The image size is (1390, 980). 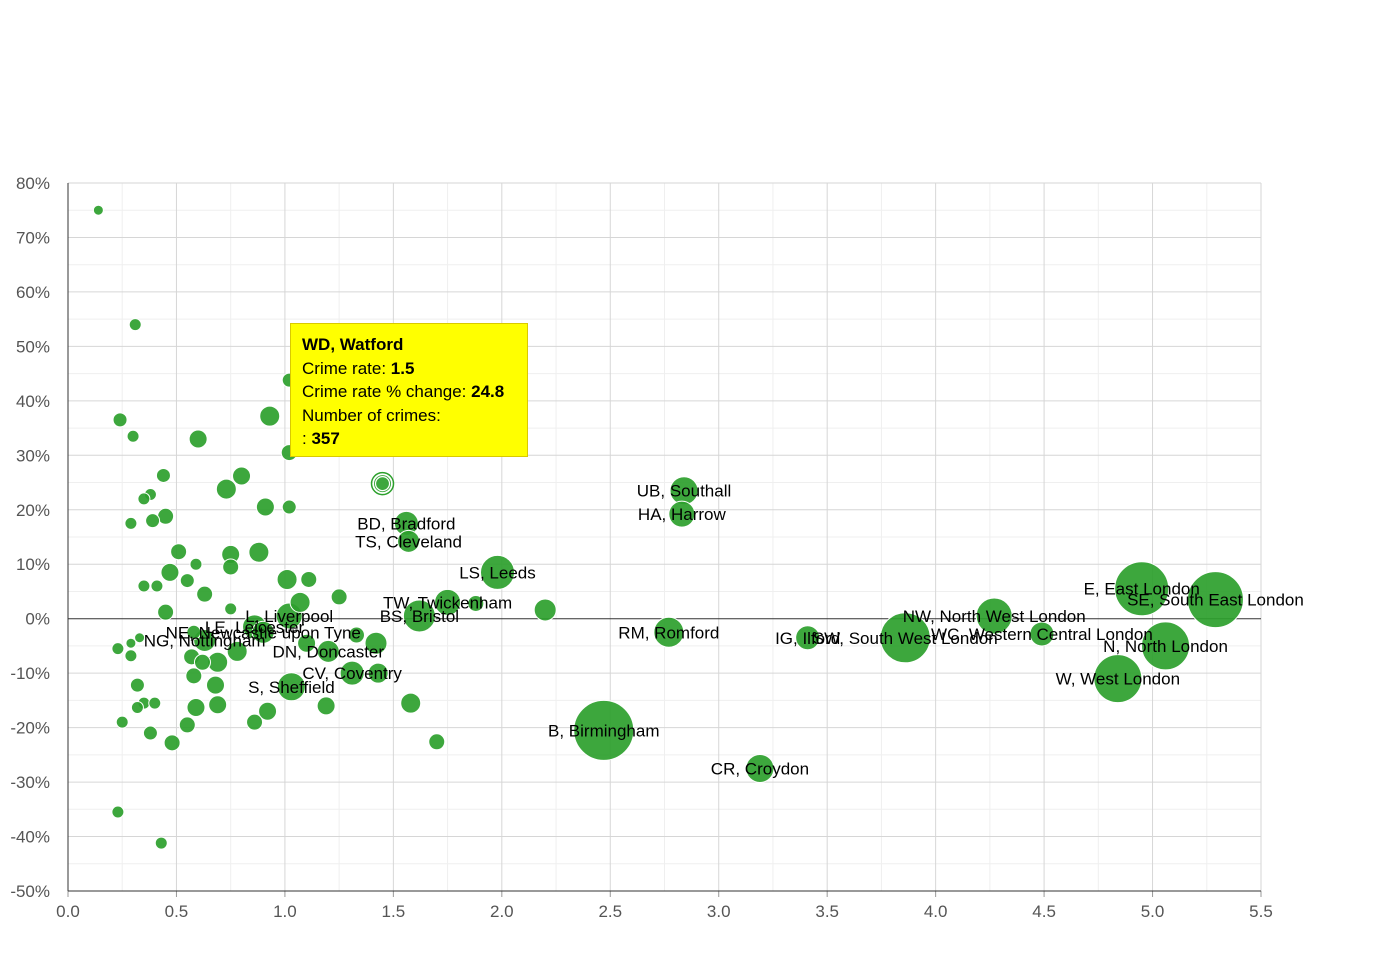 What do you see at coordinates (353, 344) in the screenshot?
I see `tooltip-title: WD, Watford` at bounding box center [353, 344].